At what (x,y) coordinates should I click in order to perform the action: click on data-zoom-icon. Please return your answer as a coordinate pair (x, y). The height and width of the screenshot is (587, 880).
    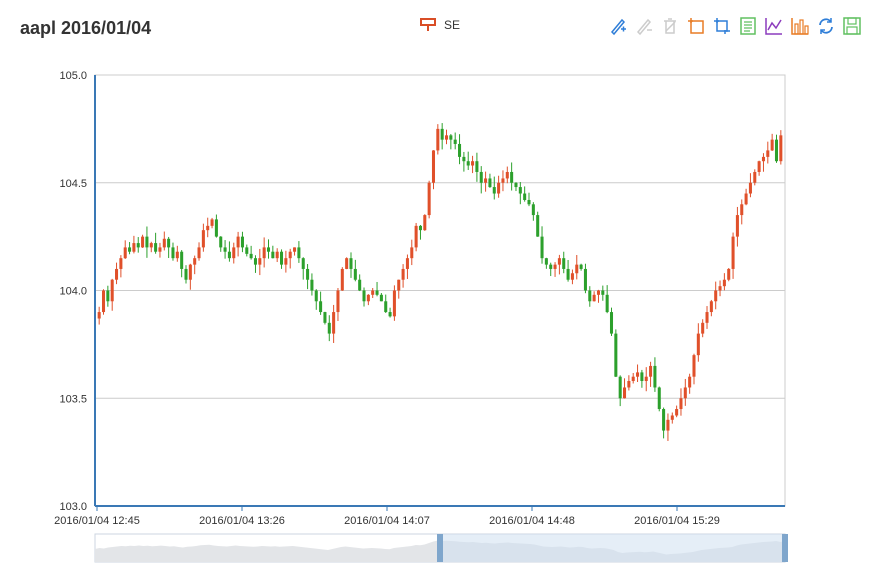
    Looking at the image, I should click on (696, 26).